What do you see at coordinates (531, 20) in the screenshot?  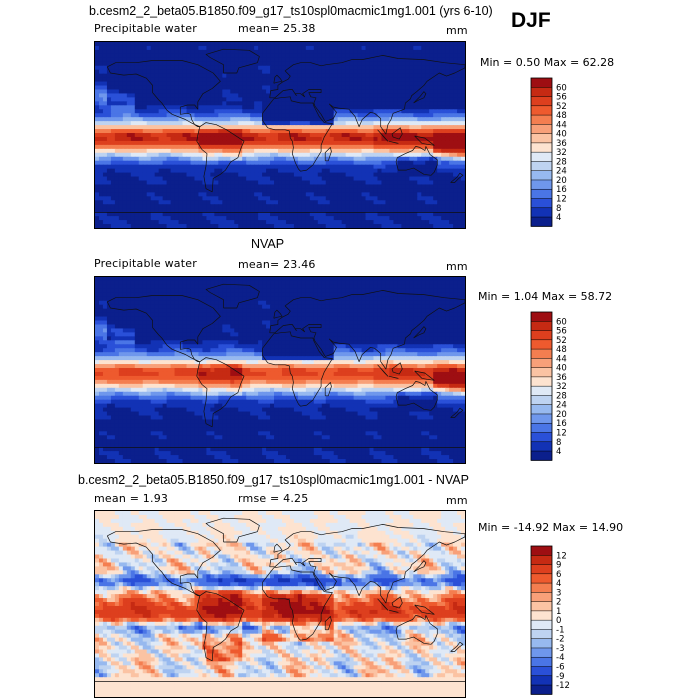 I see `season-label: DJF` at bounding box center [531, 20].